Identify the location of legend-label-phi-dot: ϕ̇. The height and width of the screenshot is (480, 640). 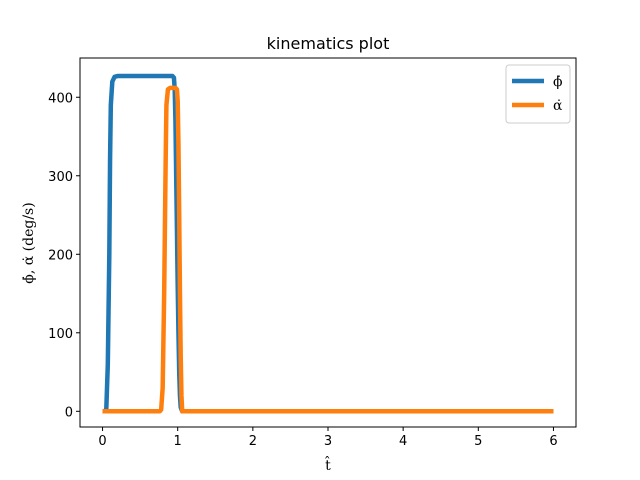
(558, 82).